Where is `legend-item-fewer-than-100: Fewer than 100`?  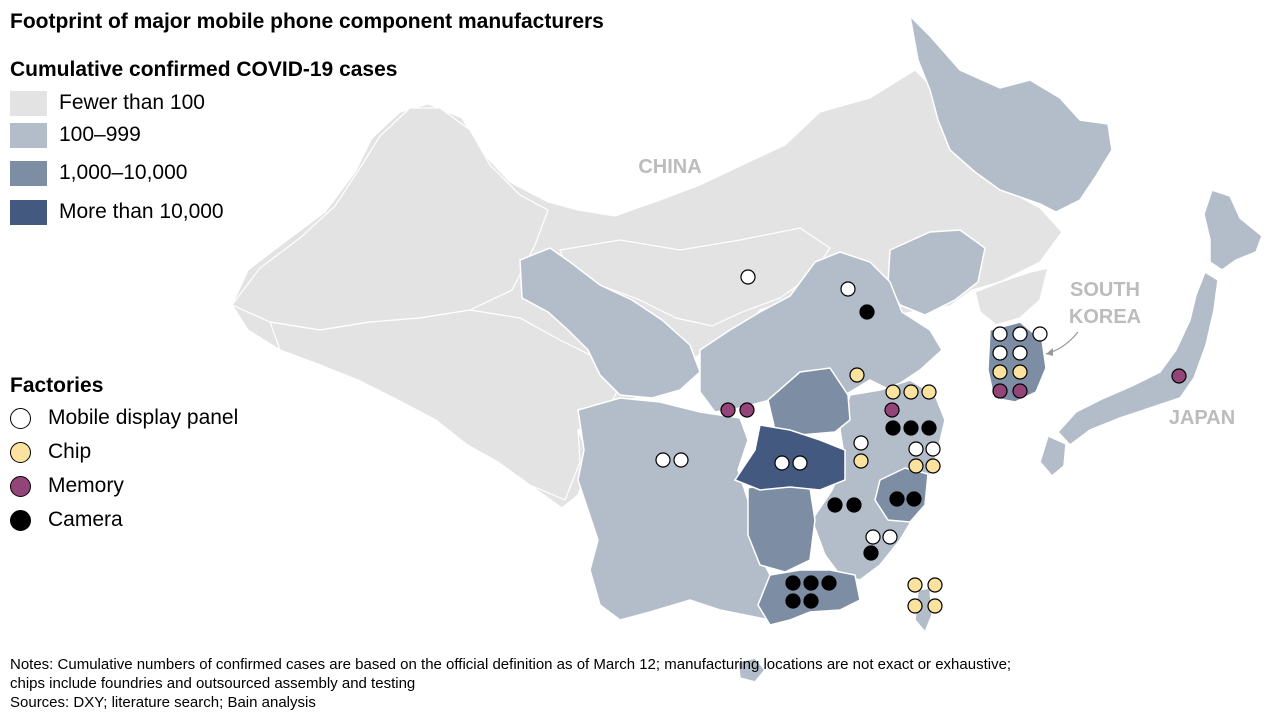
legend-item-fewer-than-100: Fewer than 100 is located at coordinates (107, 103).